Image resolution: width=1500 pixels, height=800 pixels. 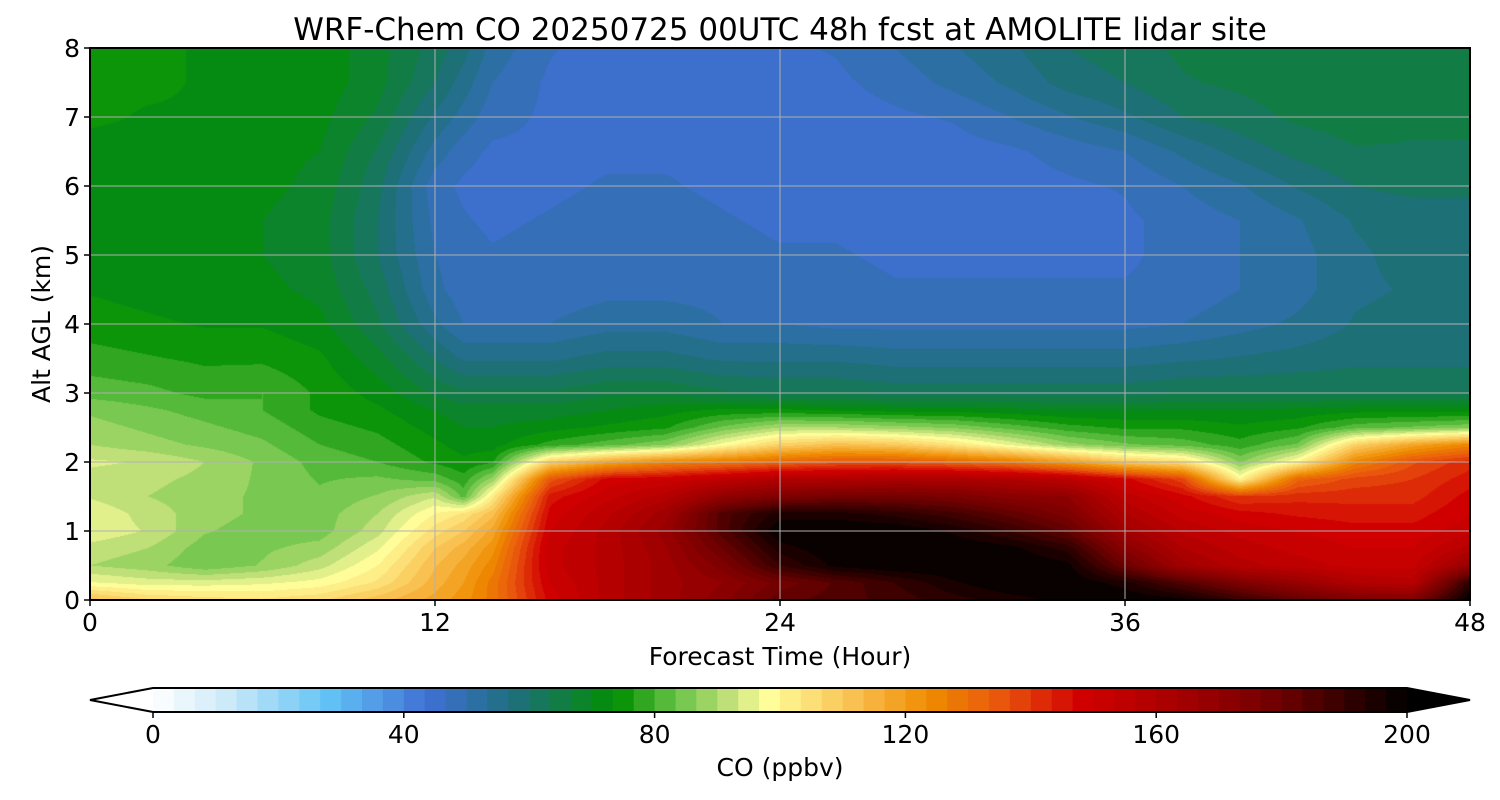 What do you see at coordinates (153, 734) in the screenshot?
I see `colorbar-tick-label: 0` at bounding box center [153, 734].